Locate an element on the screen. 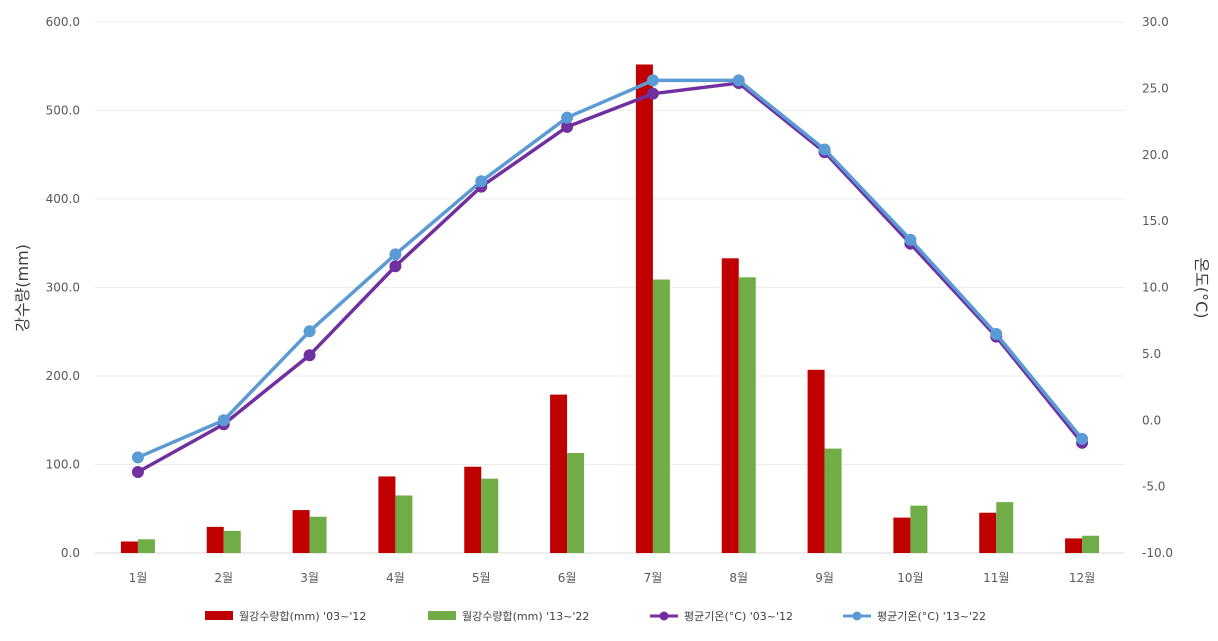 The width and height of the screenshot is (1218, 641). x-tick-label: 12월 is located at coordinates (1082, 578).